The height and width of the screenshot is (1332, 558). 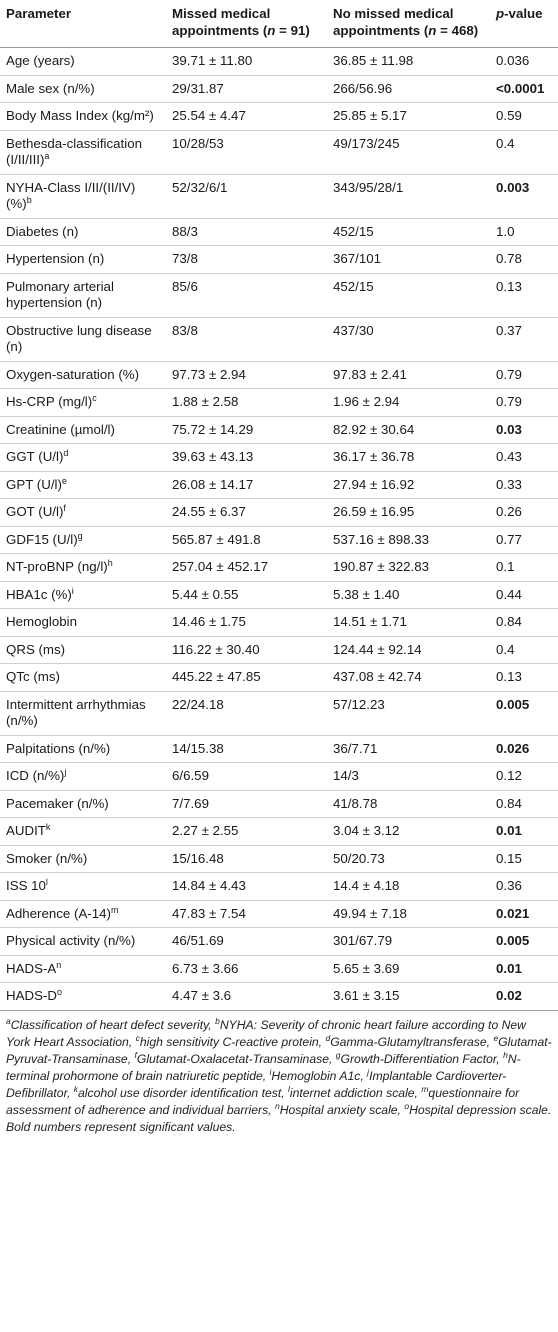 What do you see at coordinates (524, 339) in the screenshot?
I see `p-value-cell: 0.37` at bounding box center [524, 339].